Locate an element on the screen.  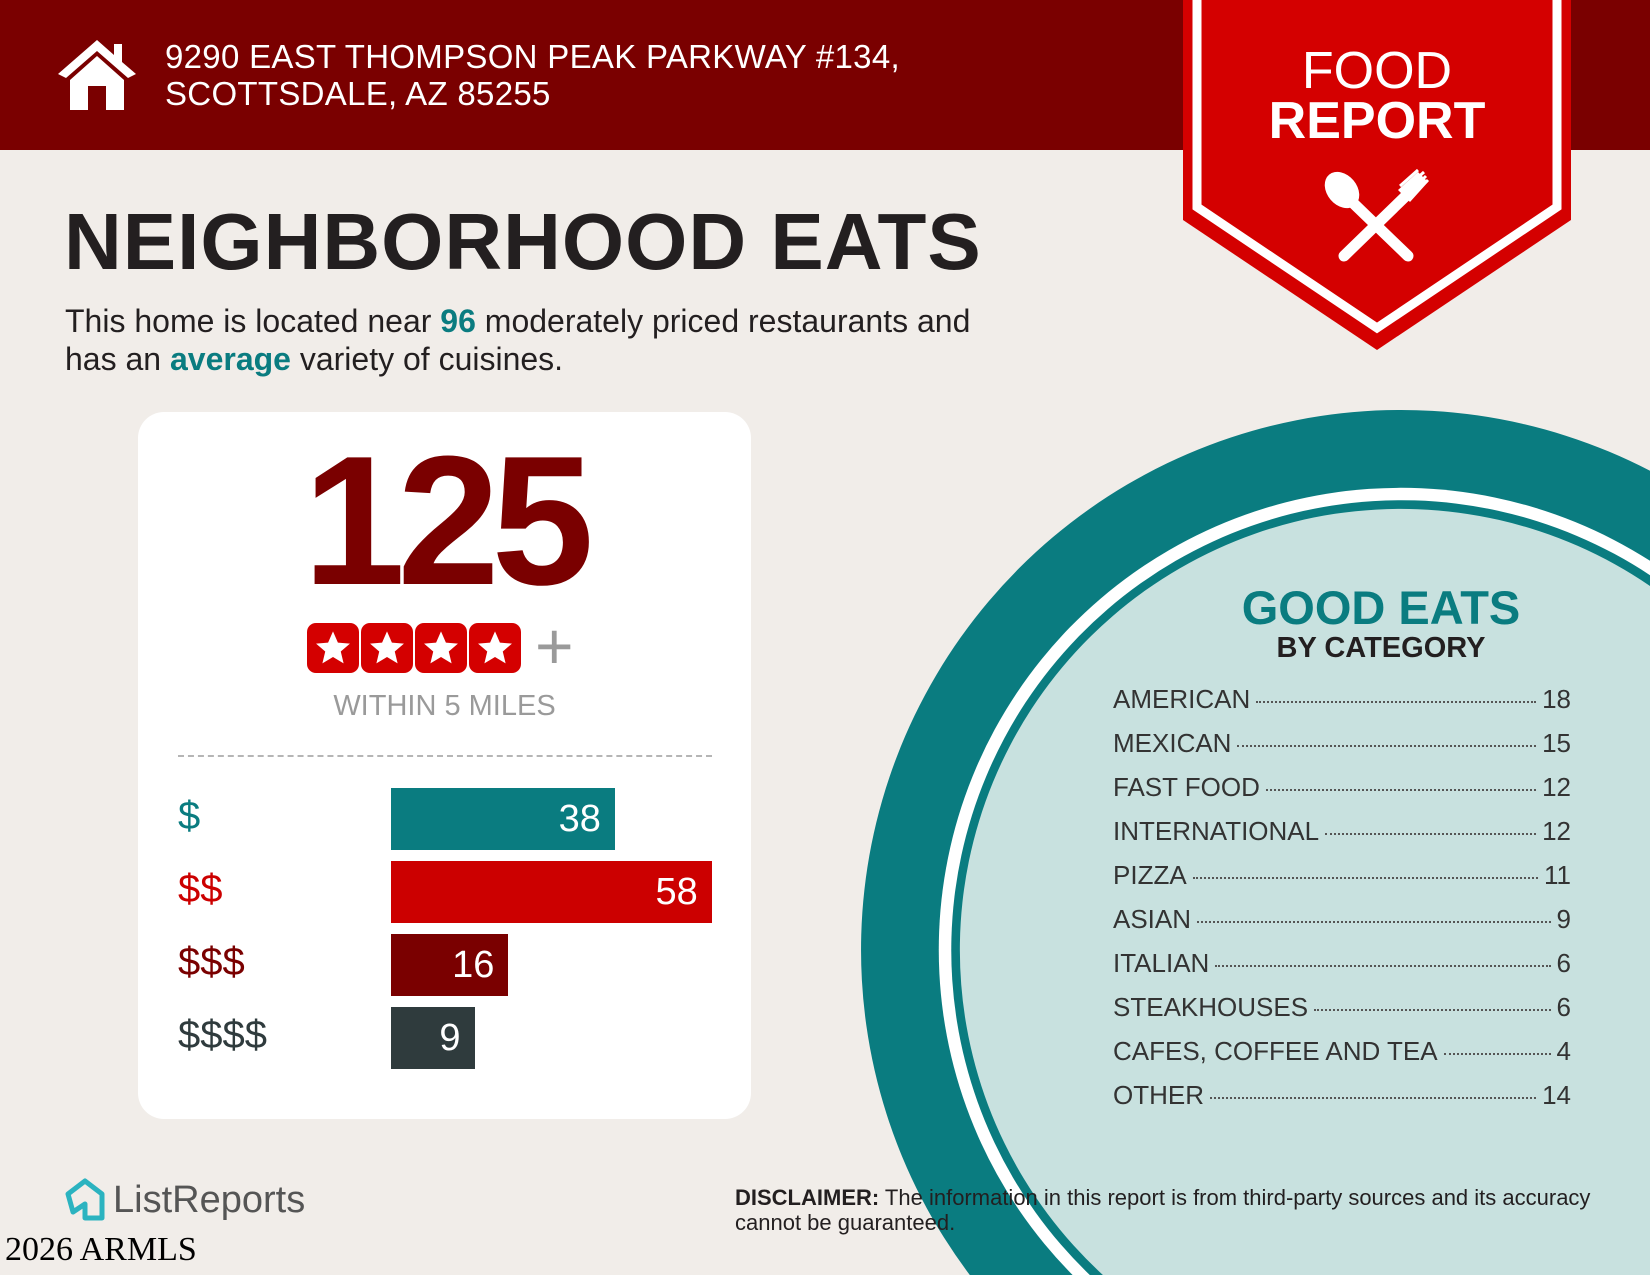
category-name: PIZZA is located at coordinates (1150, 875).